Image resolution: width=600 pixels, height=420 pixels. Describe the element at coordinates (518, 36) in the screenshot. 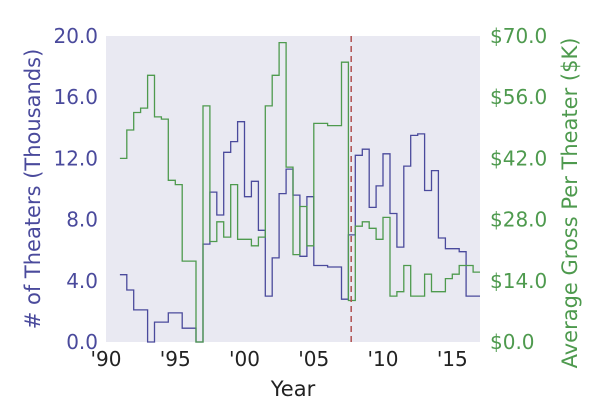

I see `right-y-tick-label: $70.0` at that location.